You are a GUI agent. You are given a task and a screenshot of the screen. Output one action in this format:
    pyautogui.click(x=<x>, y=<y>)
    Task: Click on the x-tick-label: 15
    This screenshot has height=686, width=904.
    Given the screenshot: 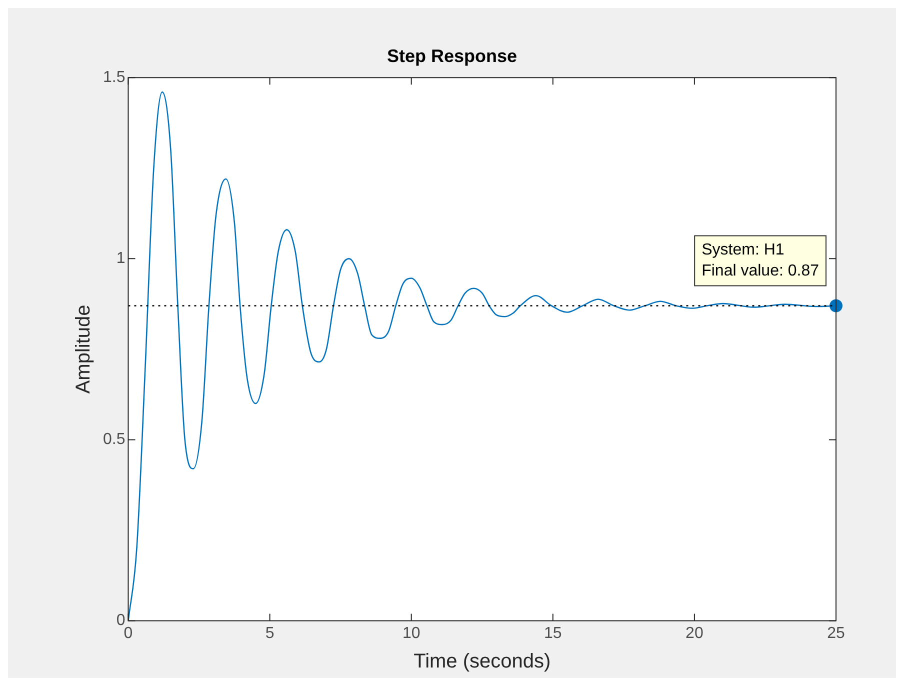 What is the action you would take?
    pyautogui.click(x=553, y=633)
    